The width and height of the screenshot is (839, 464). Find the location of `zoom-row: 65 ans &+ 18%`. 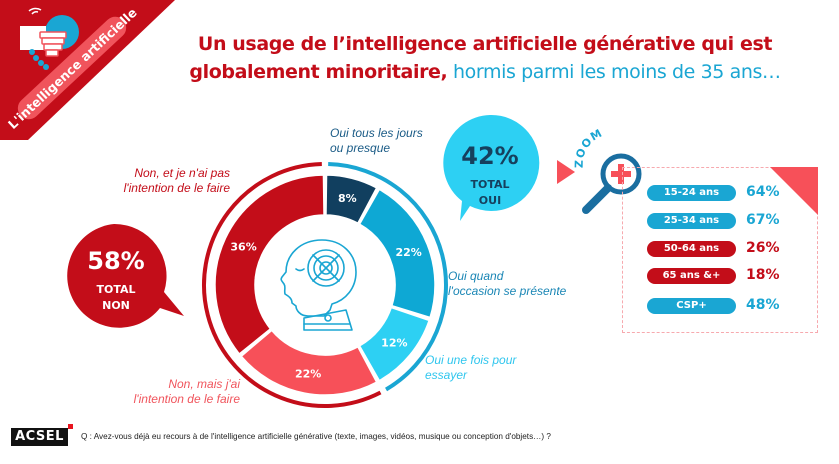

zoom-row: 65 ans &+ 18% is located at coordinates (722, 275).